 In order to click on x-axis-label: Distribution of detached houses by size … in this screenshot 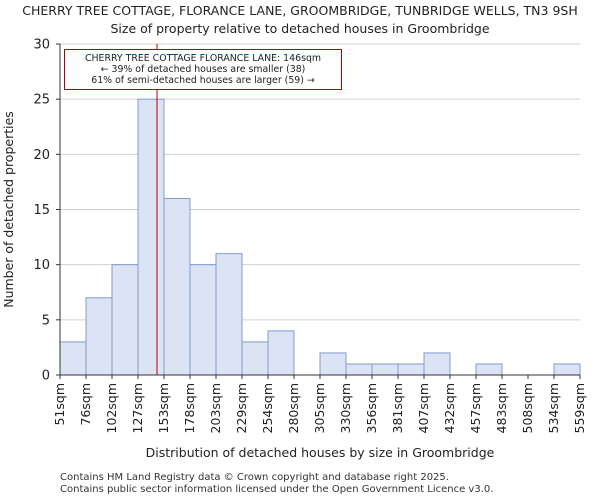, I will do `click(320, 452)`.